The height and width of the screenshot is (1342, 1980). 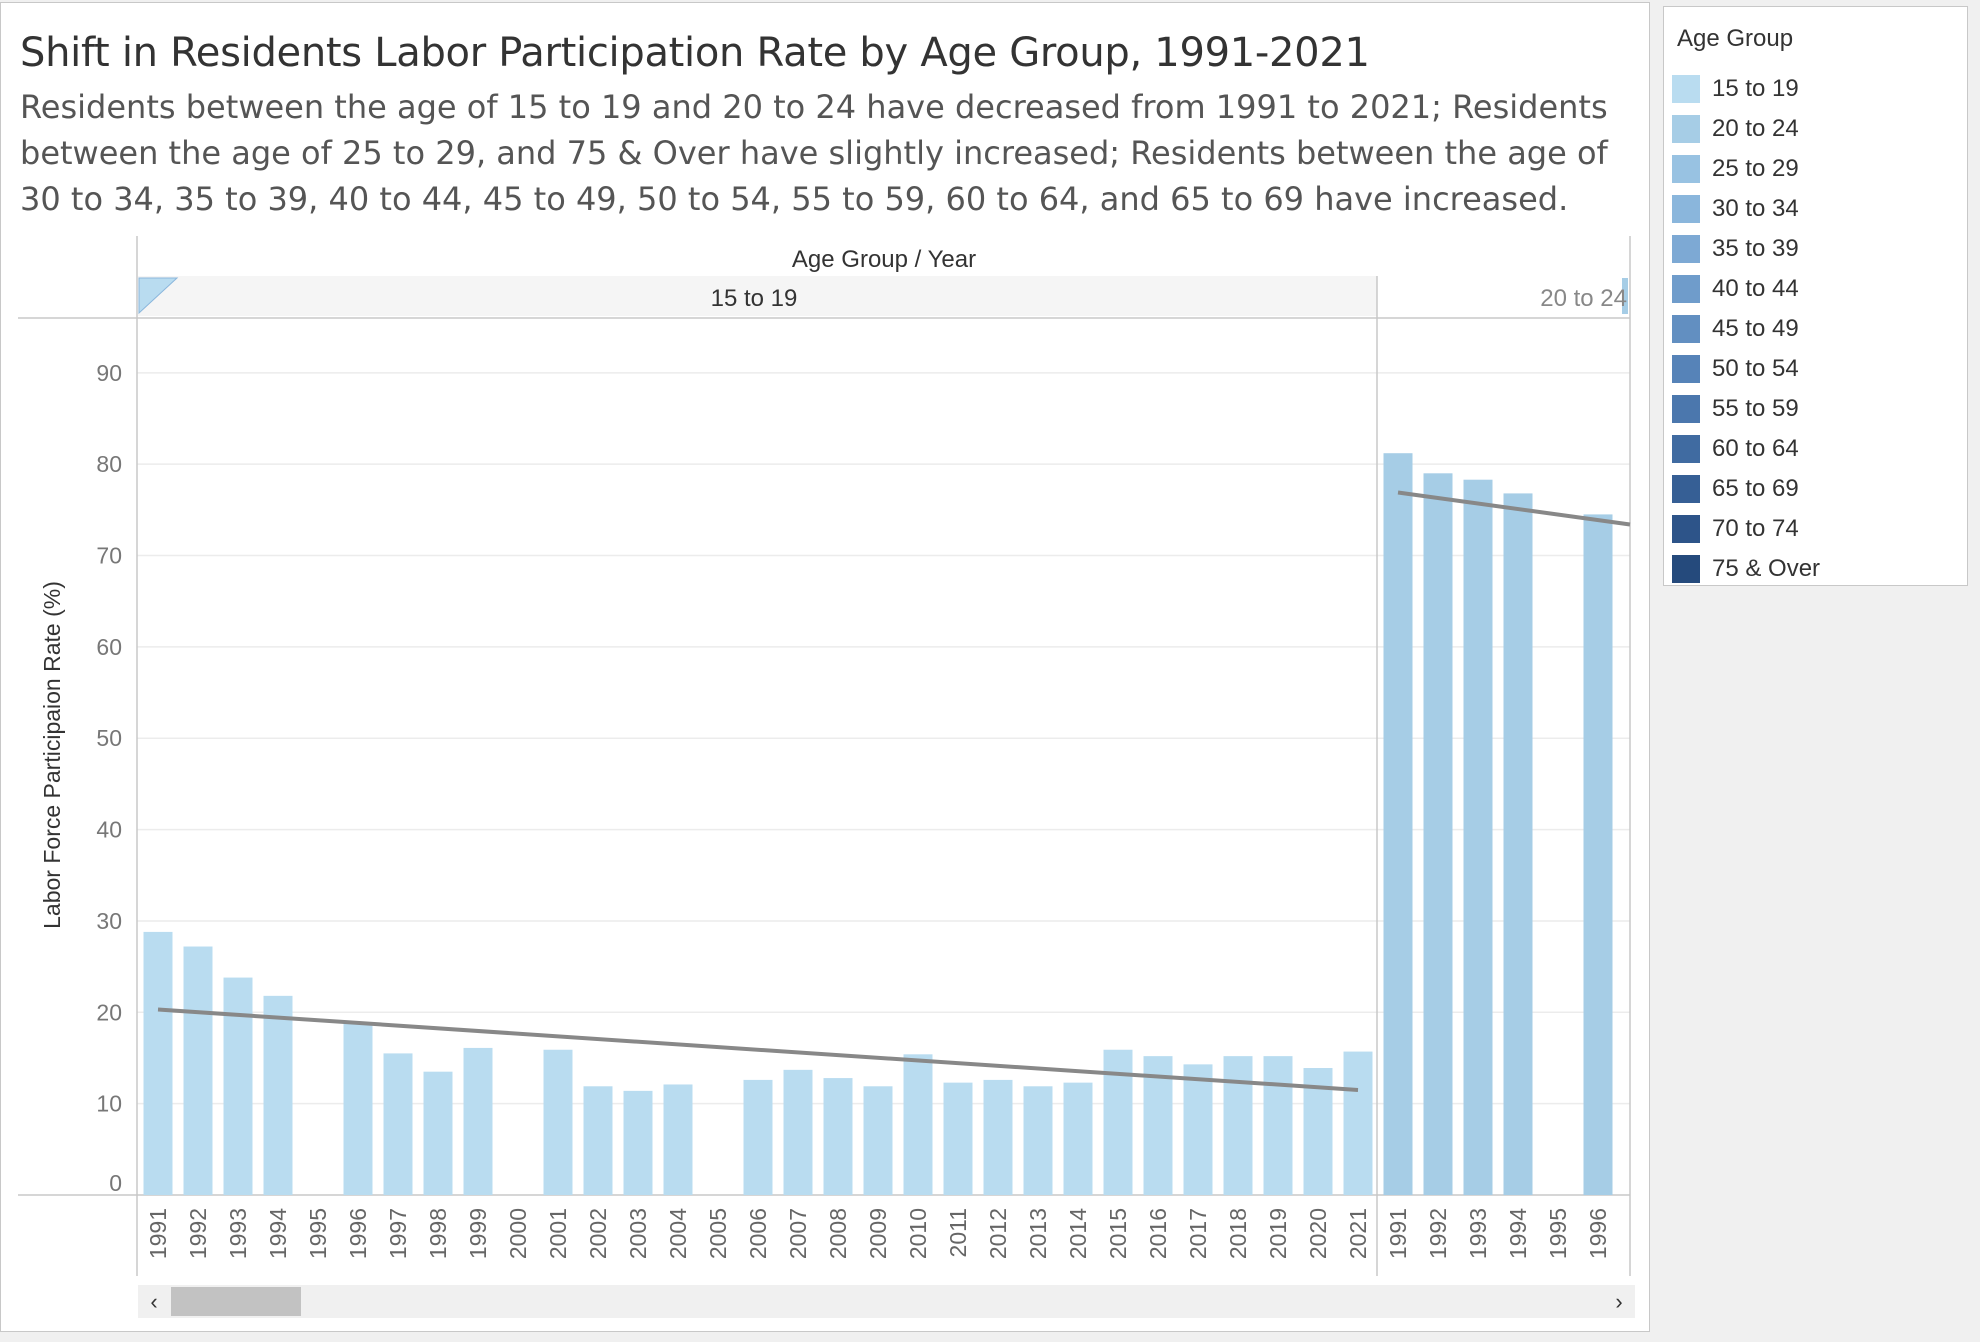 I want to click on column-header-title: Age Group / Year, so click(x=884, y=259).